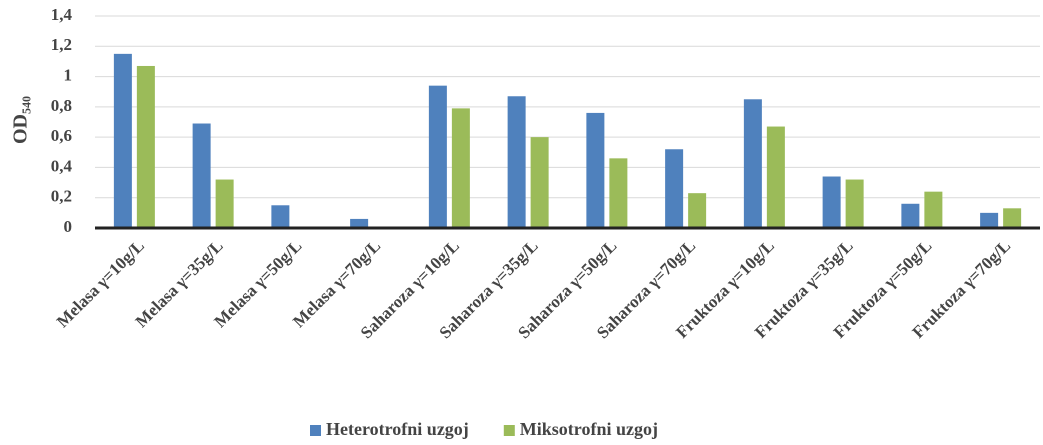 The height and width of the screenshot is (445, 1043). I want to click on y-axis-label: OD₅₄₀, so click(21, 120).